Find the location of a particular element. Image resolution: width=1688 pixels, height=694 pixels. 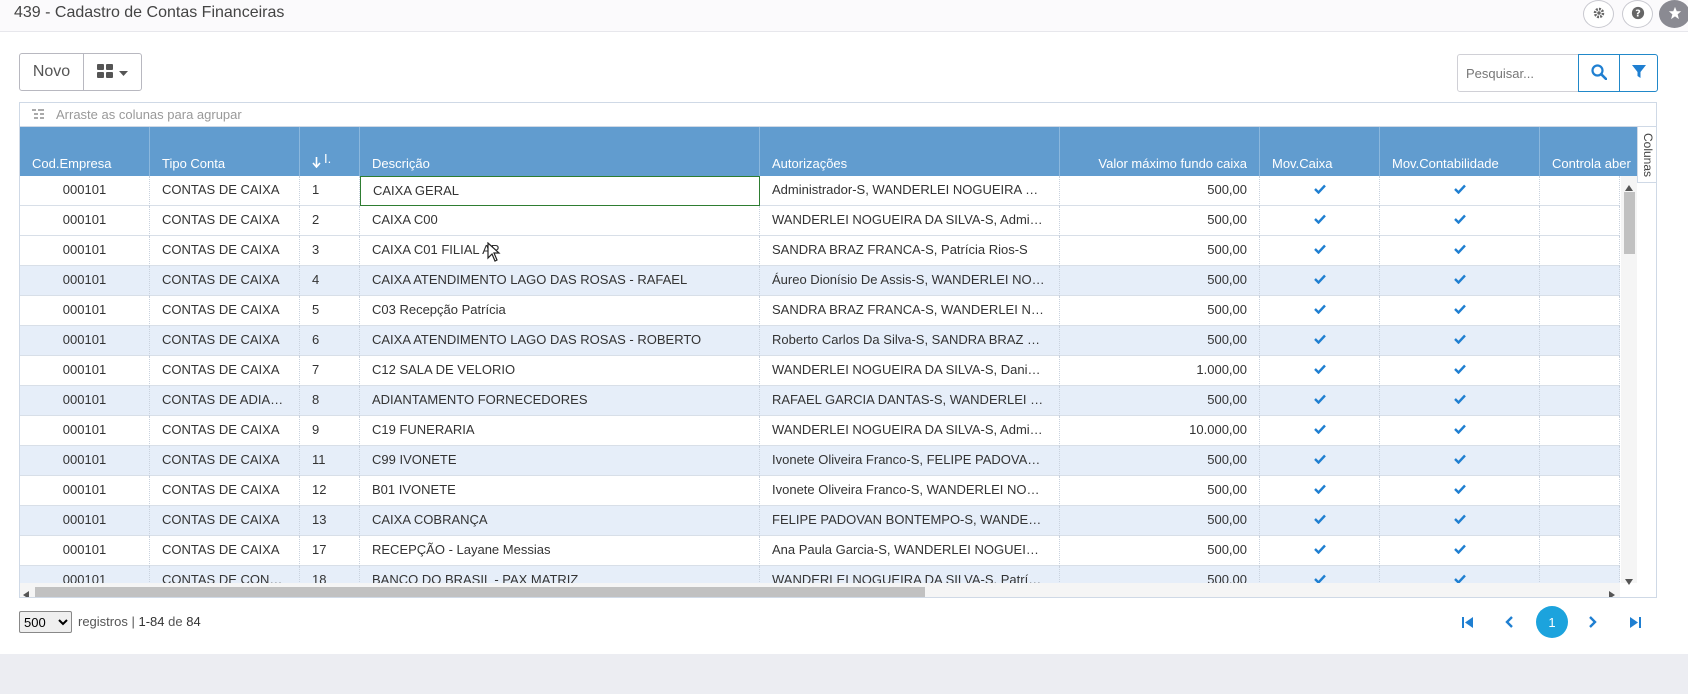

cell-id: 11 is located at coordinates (330, 461).